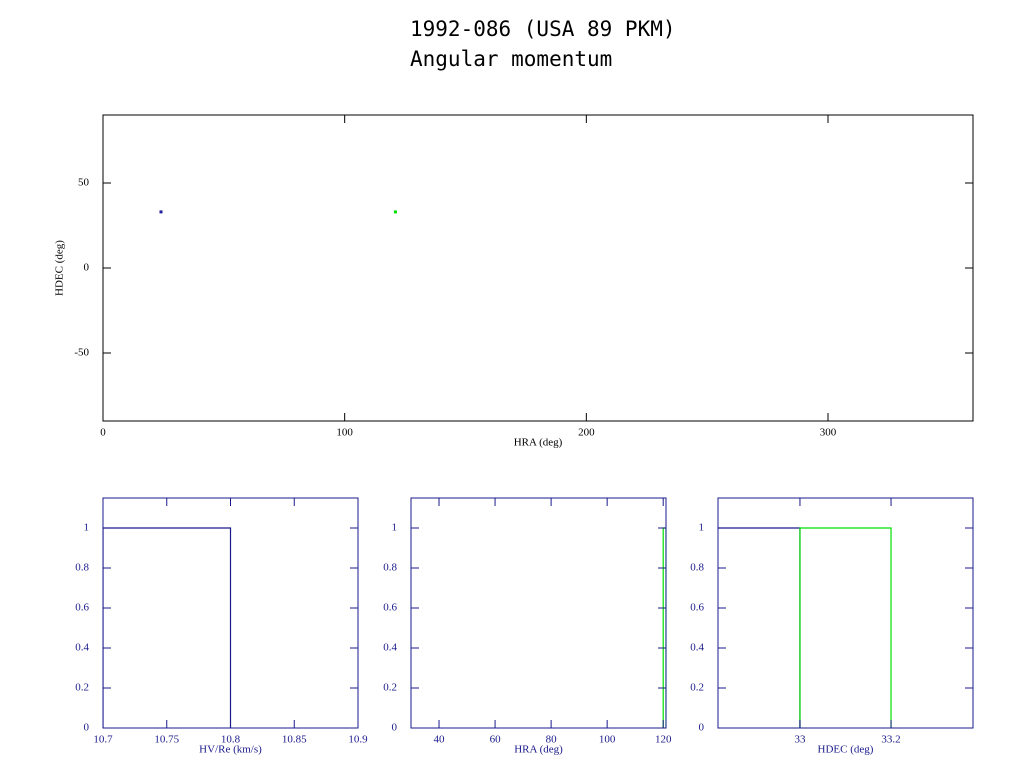 The width and height of the screenshot is (1024, 768). What do you see at coordinates (103, 433) in the screenshot?
I see `x-tick-label: 0` at bounding box center [103, 433].